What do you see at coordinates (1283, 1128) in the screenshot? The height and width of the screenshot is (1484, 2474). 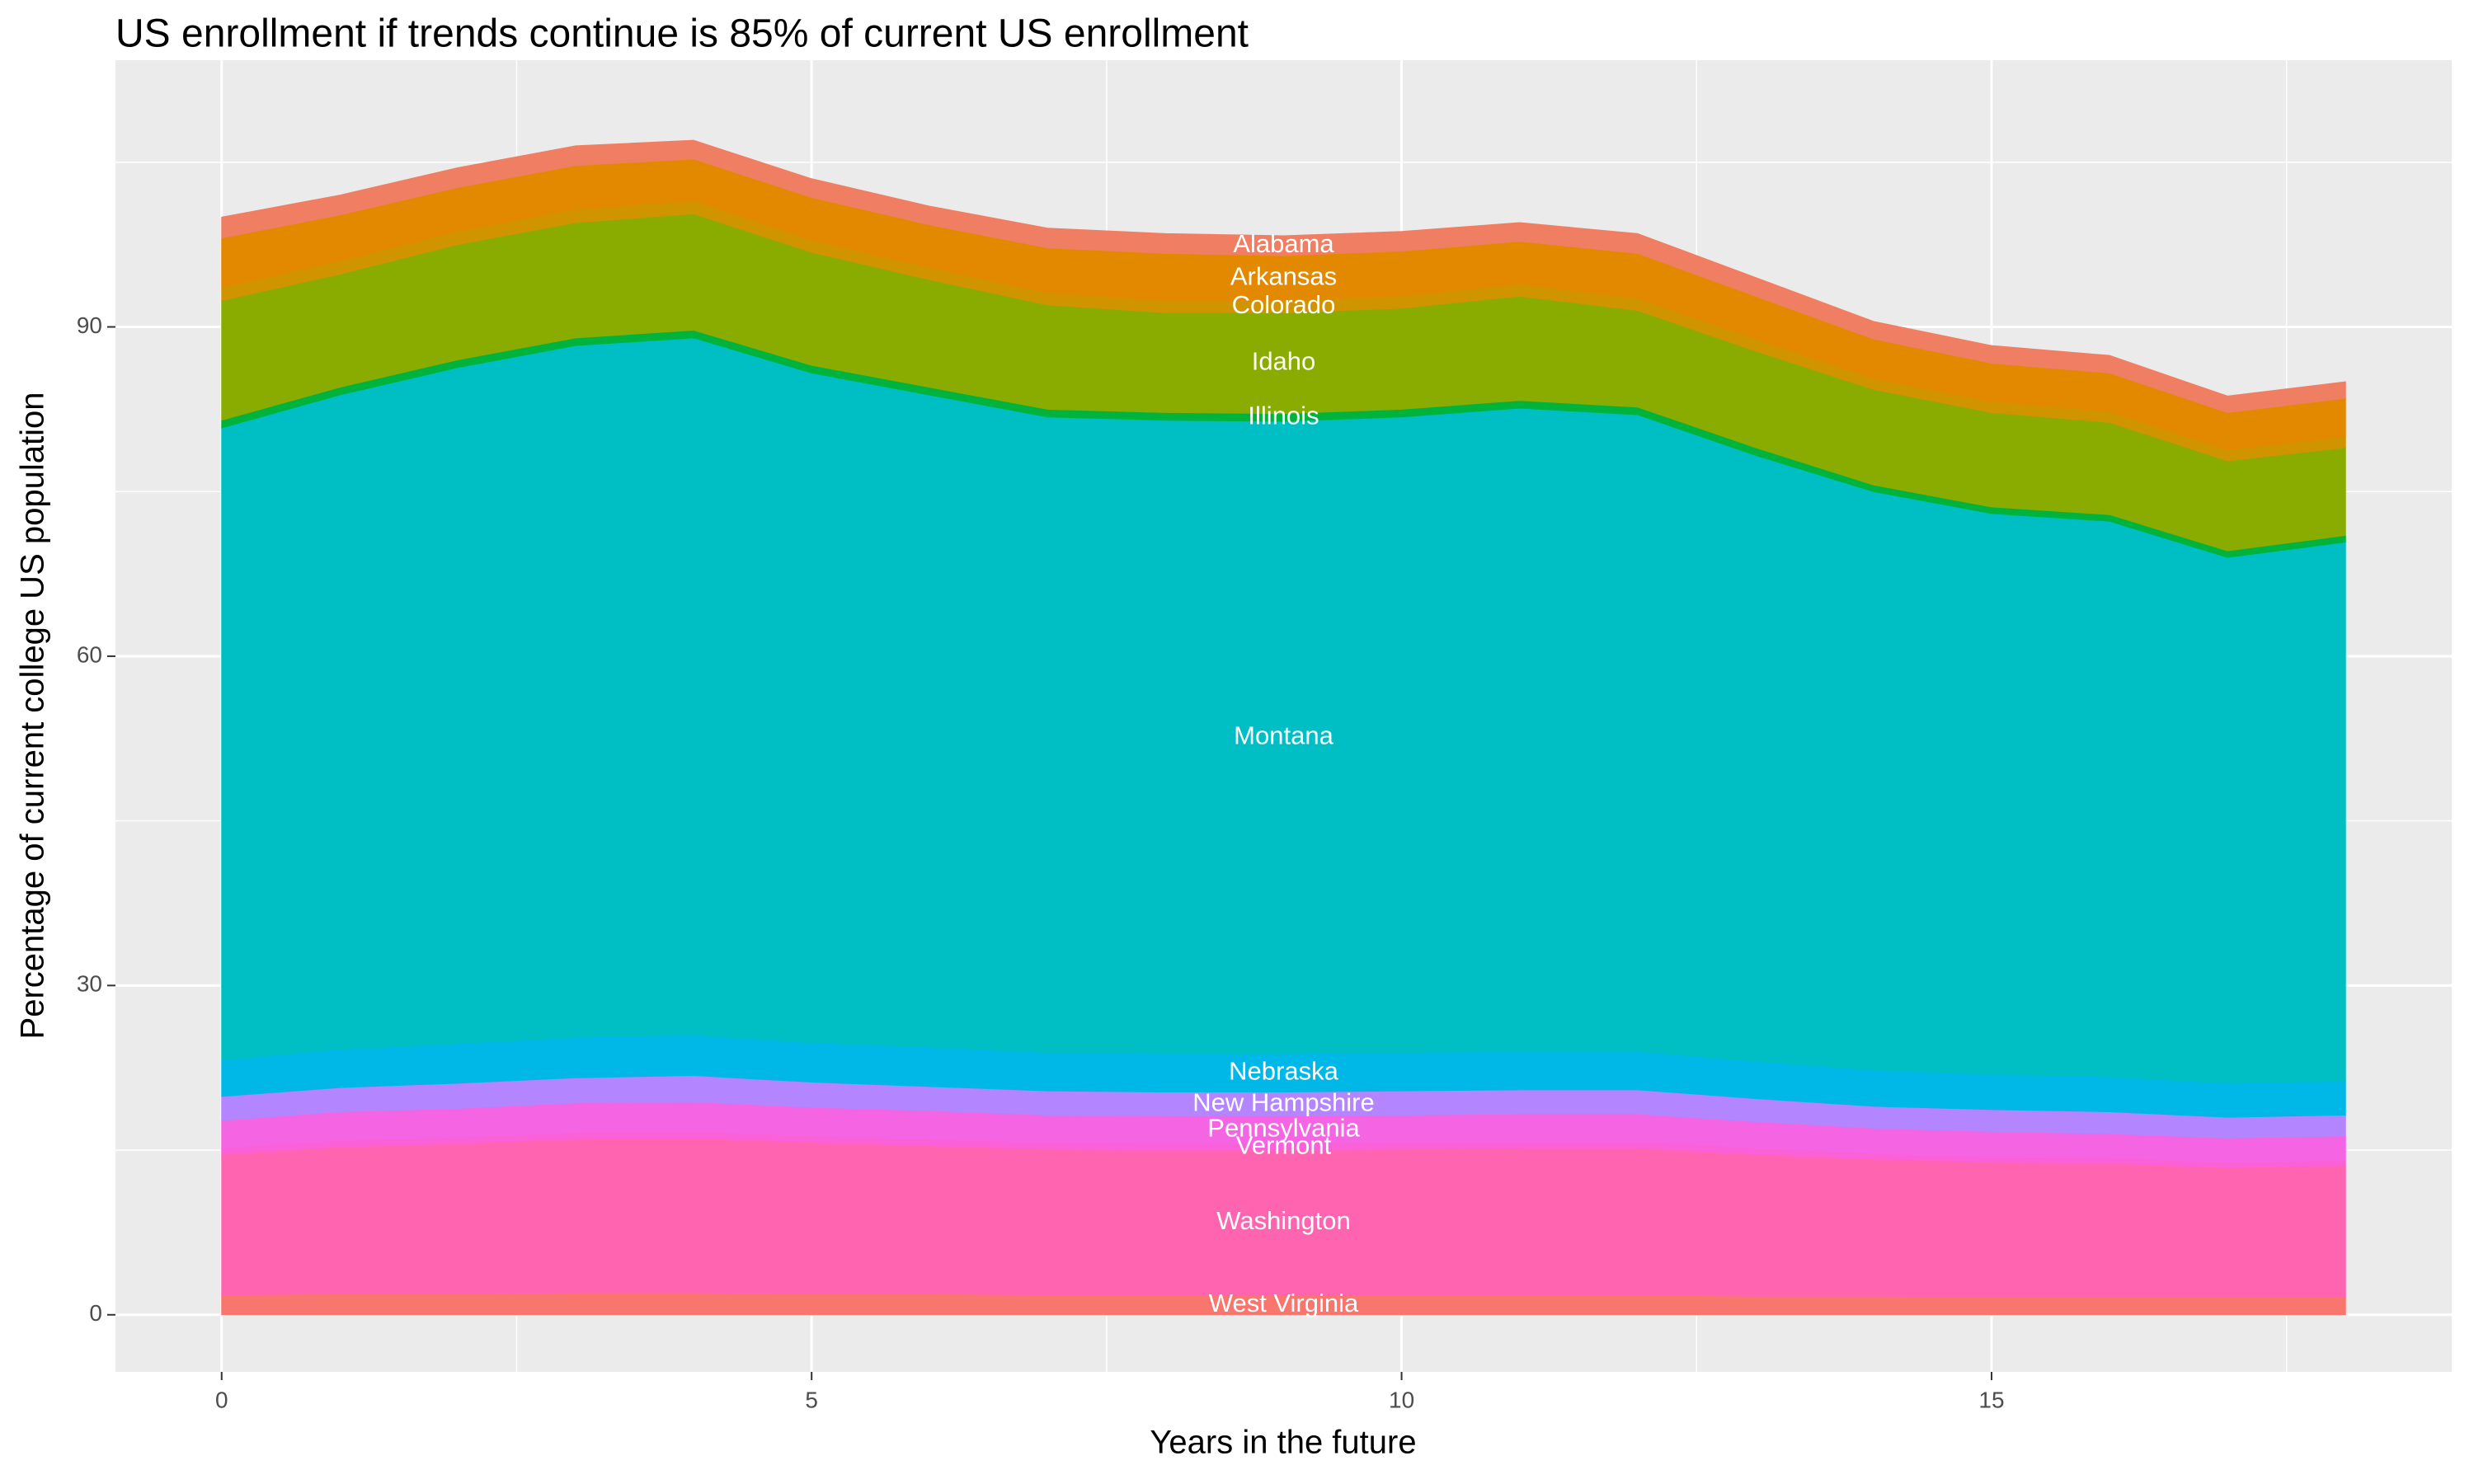 I see `area-label: Pennsylvania` at bounding box center [1283, 1128].